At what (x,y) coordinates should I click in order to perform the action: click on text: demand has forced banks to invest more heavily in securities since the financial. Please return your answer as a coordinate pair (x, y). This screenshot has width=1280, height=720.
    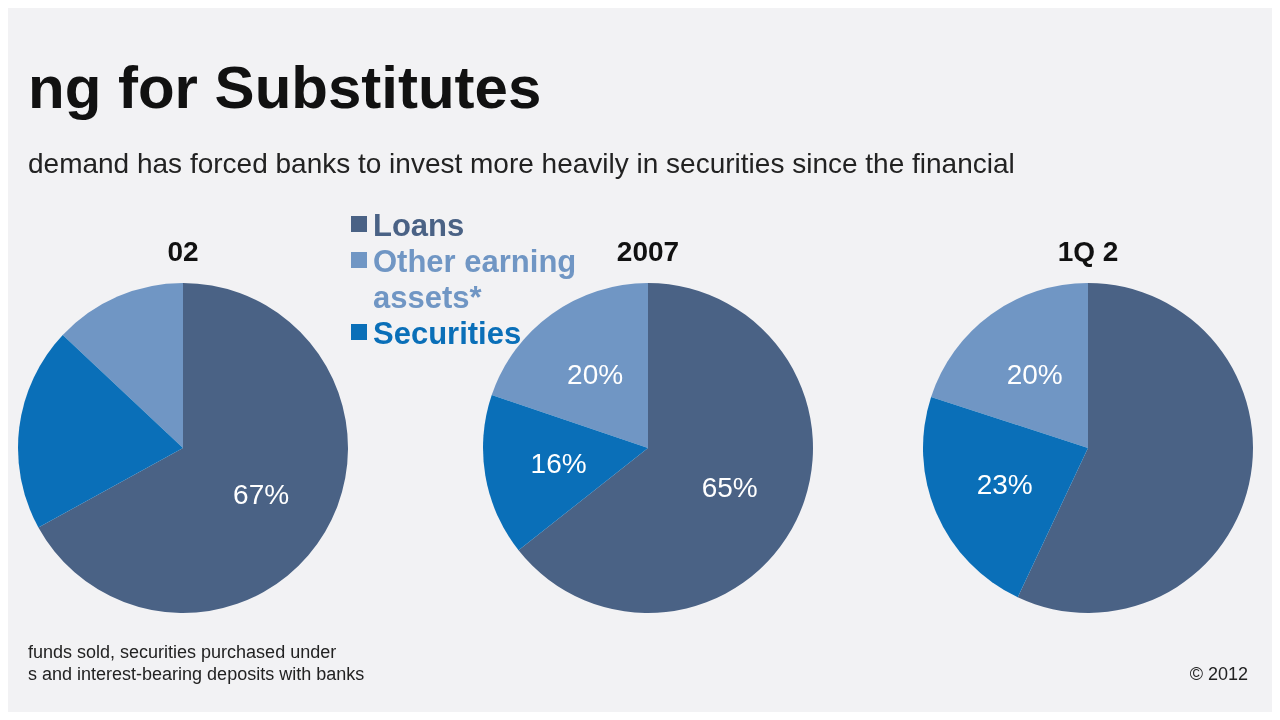
    Looking at the image, I should click on (521, 163).